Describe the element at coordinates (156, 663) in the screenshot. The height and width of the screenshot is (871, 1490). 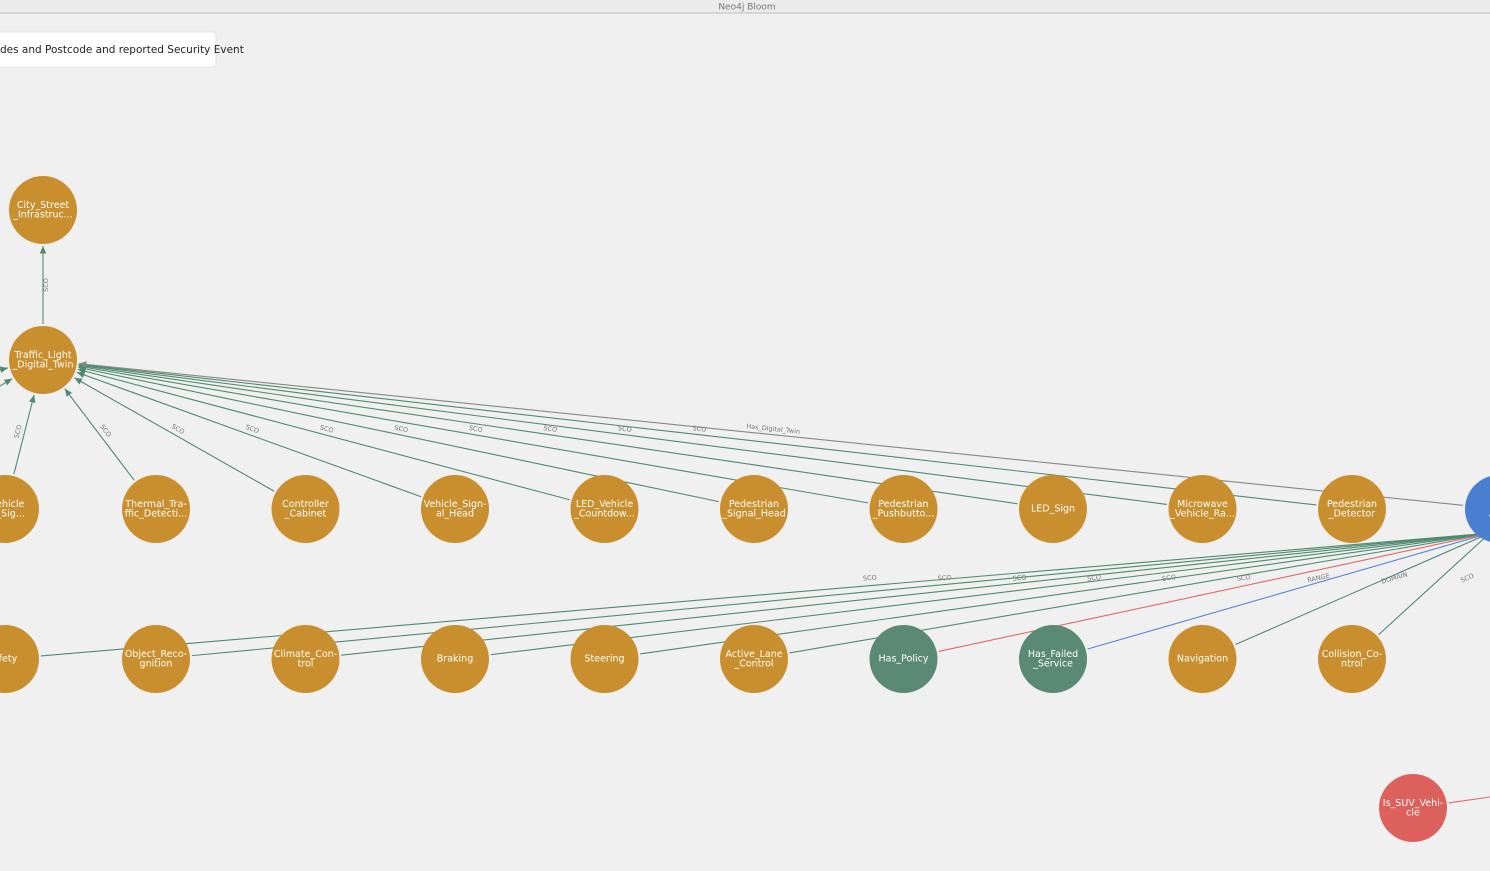
I see `node-label: gnition` at that location.